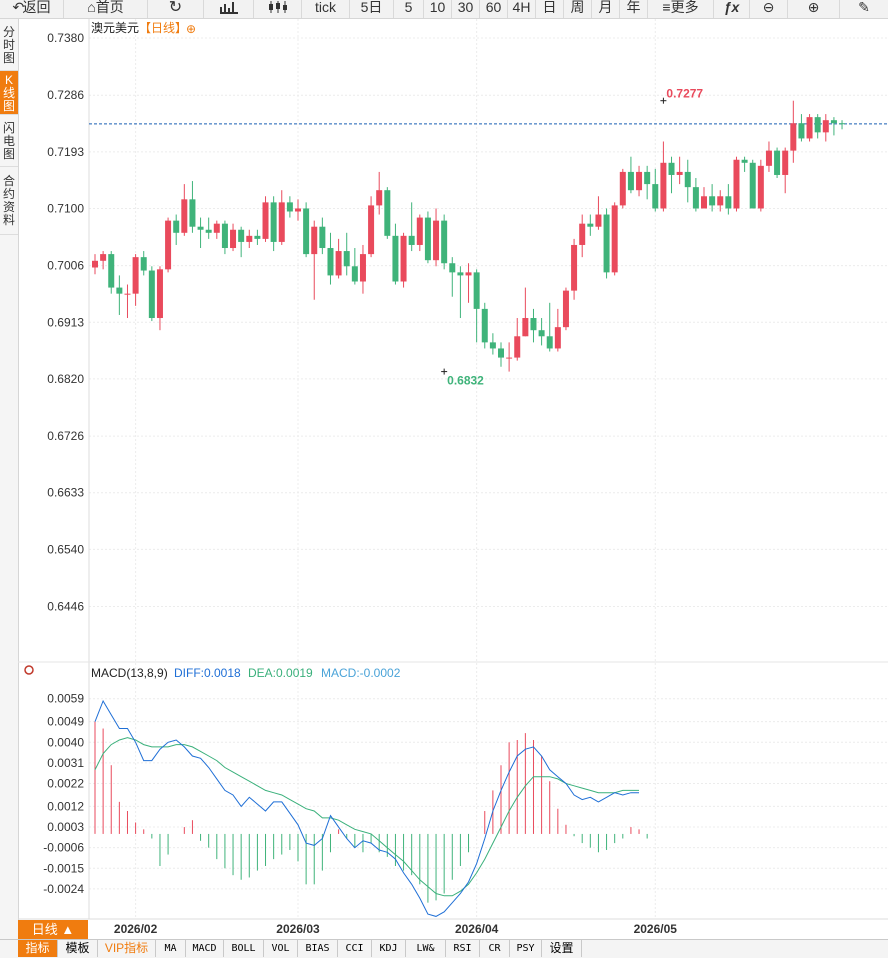 The height and width of the screenshot is (958, 888). What do you see at coordinates (136, 929) in the screenshot?
I see `x-tick-label: 2026/02` at bounding box center [136, 929].